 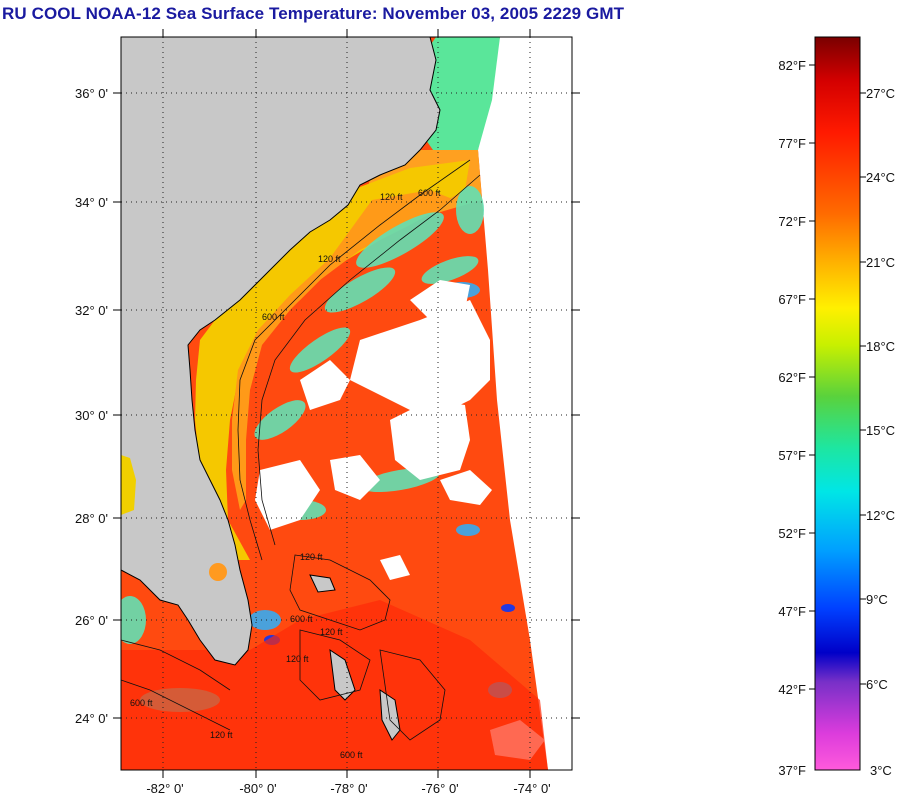 I want to click on colorbar-f-label: 42°F, so click(x=792, y=689).